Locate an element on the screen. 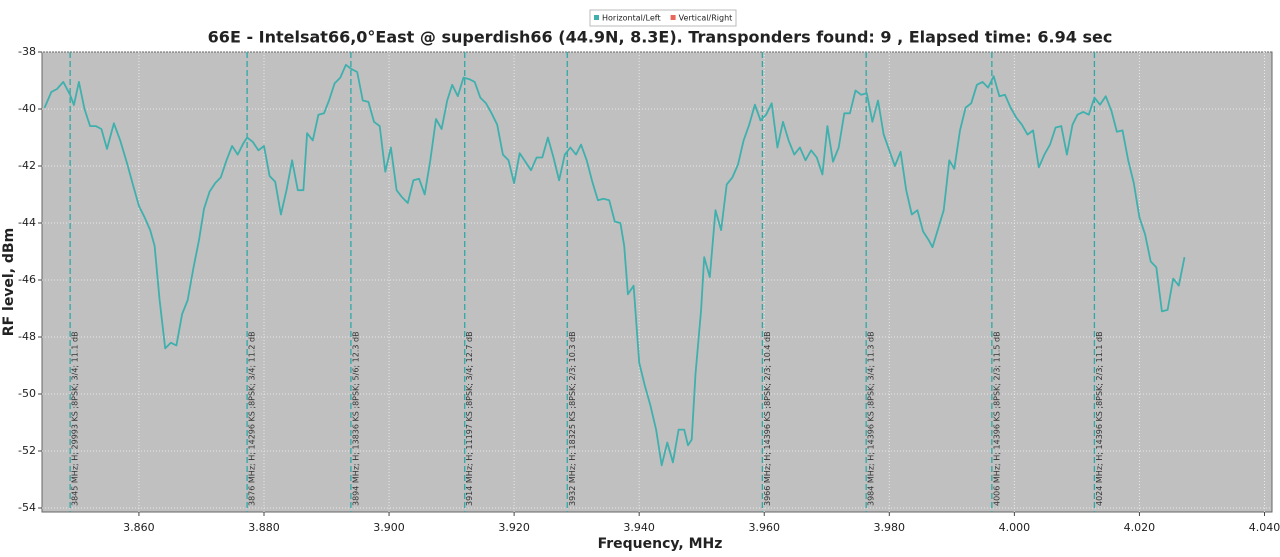 This screenshot has width=1280, height=557. x-tick-label: 3.940 is located at coordinates (639, 527).